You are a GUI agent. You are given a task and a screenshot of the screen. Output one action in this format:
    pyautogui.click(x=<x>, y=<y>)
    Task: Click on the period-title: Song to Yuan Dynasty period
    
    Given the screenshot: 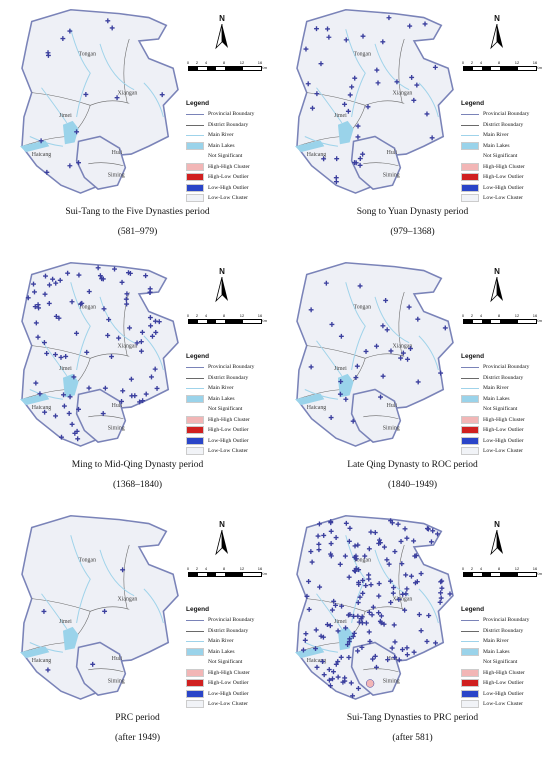 What is the action you would take?
    pyautogui.click(x=412, y=212)
    